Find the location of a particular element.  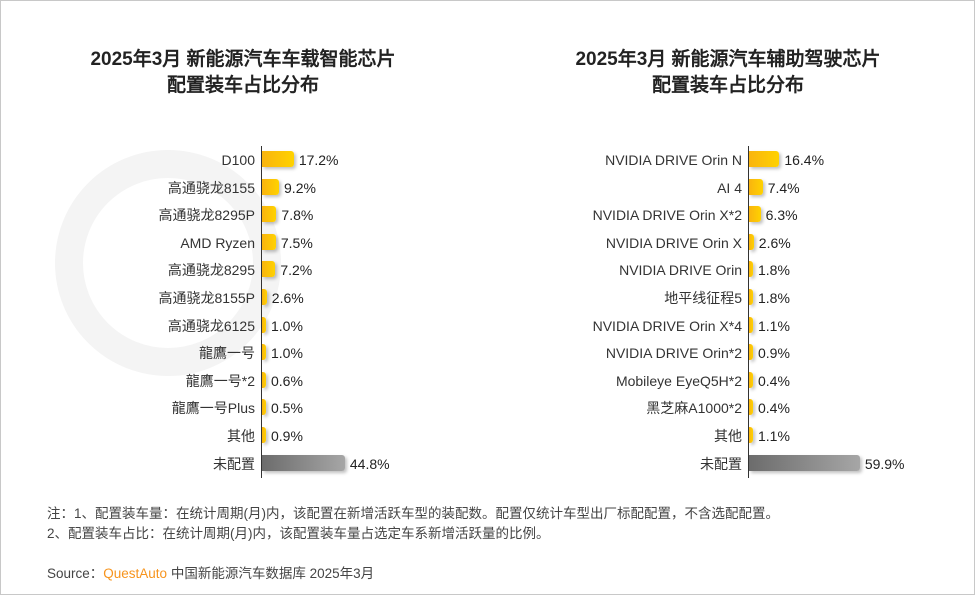

category-label: NVIDIA DRIVE Orin X is located at coordinates (673, 242).